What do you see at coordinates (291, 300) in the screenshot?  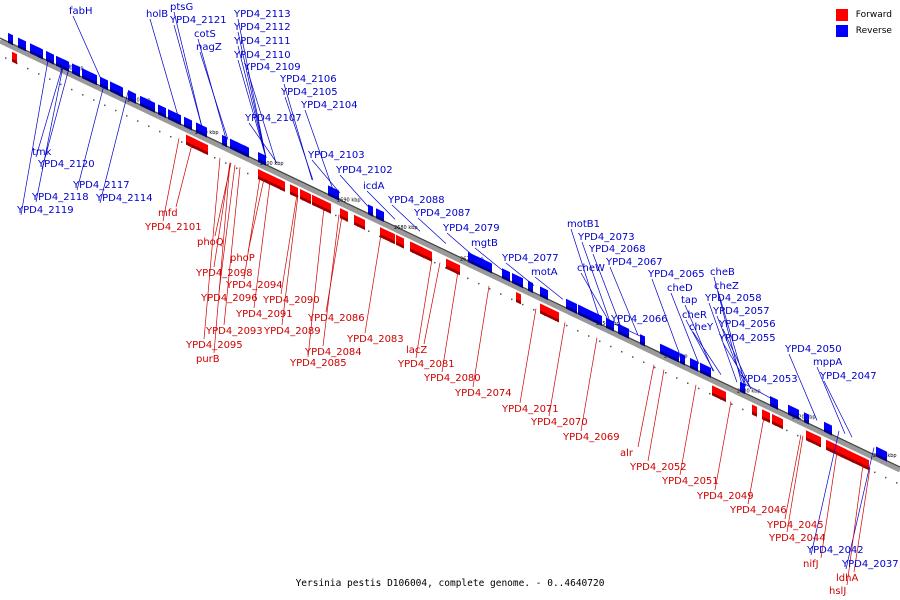 I see `gene-label-ypd4-2090: YPD4_2090` at bounding box center [291, 300].